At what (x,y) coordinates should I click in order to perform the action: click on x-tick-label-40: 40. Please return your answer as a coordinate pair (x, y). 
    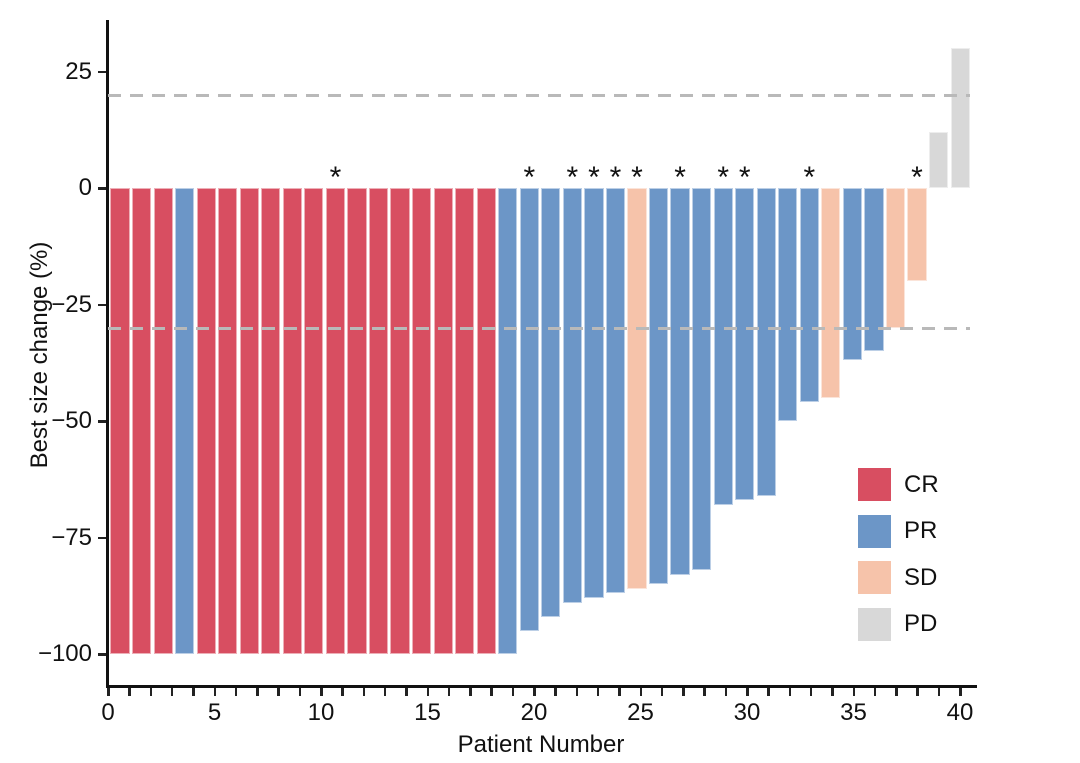
    Looking at the image, I should click on (960, 712).